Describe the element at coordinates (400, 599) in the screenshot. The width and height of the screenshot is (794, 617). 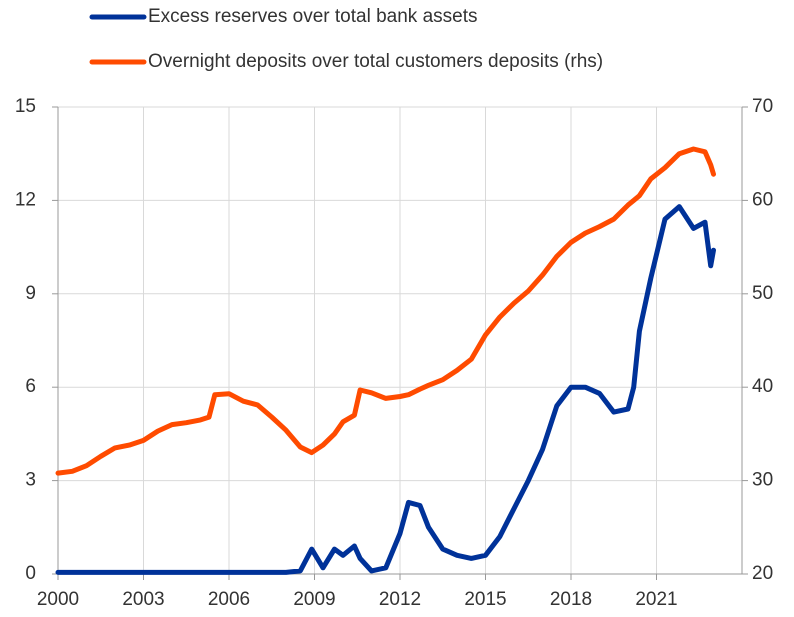
I see `x-tick-label: 2012` at that location.